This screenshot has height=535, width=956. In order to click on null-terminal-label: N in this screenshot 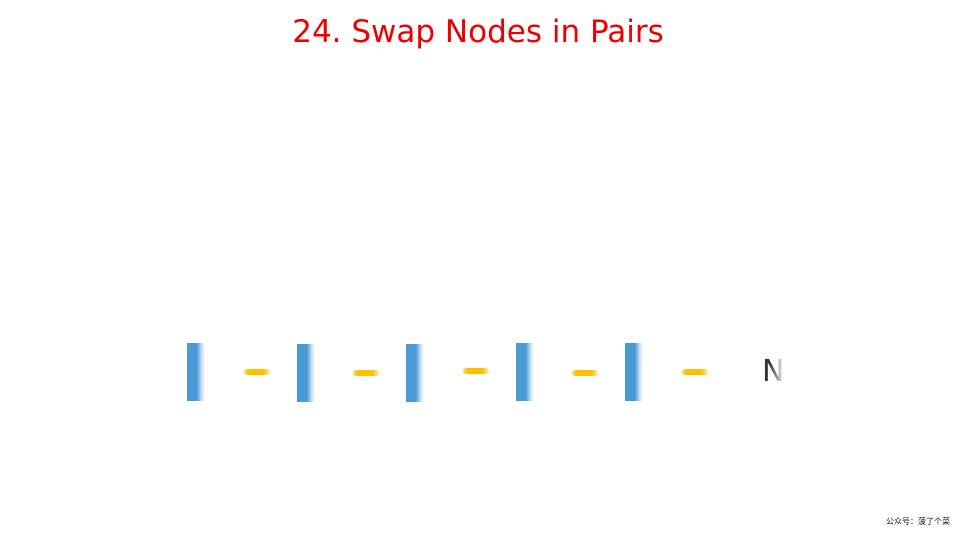, I will do `click(772, 372)`.